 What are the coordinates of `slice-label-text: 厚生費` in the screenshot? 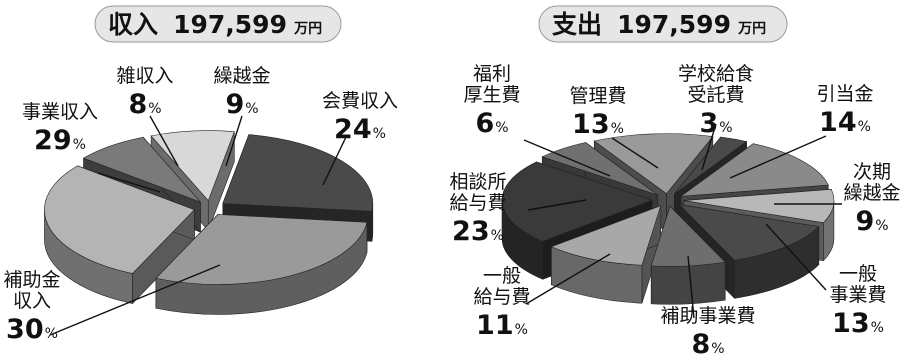 It's located at (491, 95).